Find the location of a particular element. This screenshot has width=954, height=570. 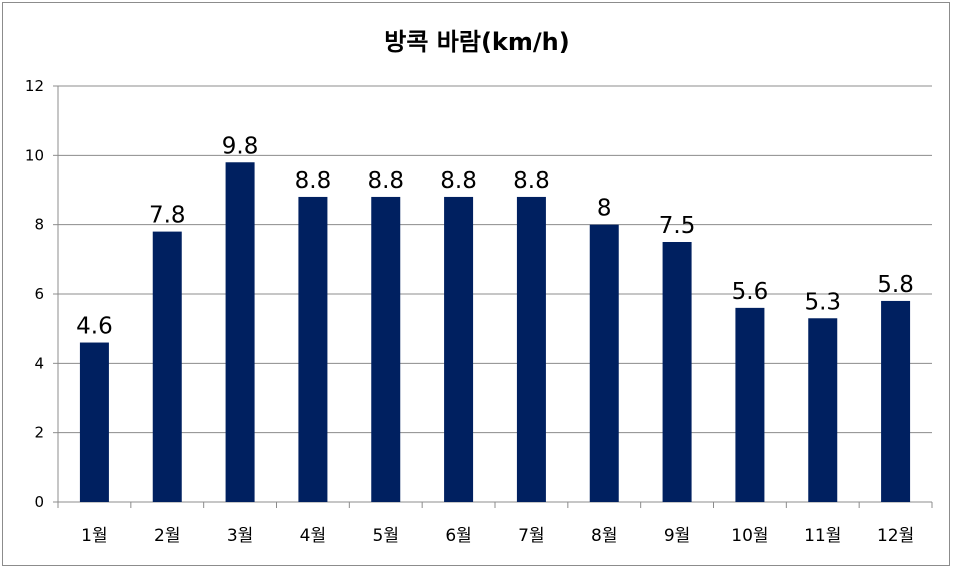

y-tick-label: 8 is located at coordinates (39, 225).